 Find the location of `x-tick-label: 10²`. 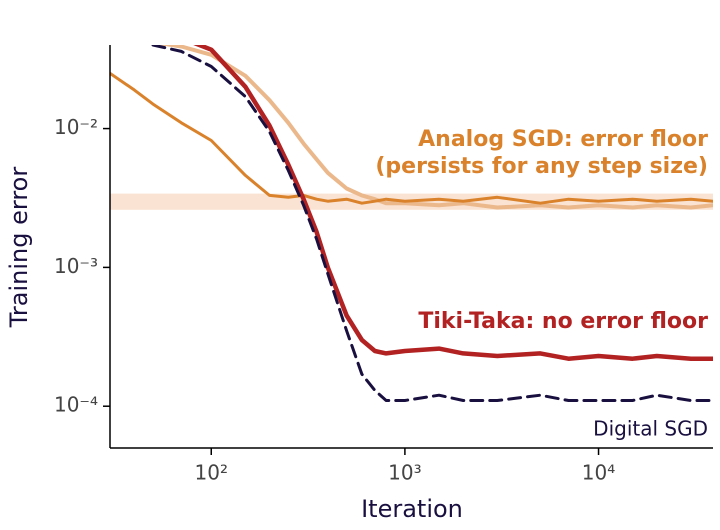

x-tick-label: 10² is located at coordinates (211, 473).